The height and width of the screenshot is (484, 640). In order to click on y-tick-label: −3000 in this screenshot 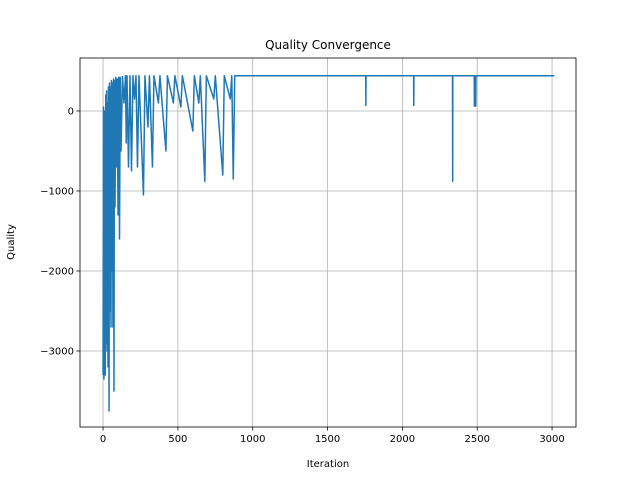, I will do `click(57, 351)`.